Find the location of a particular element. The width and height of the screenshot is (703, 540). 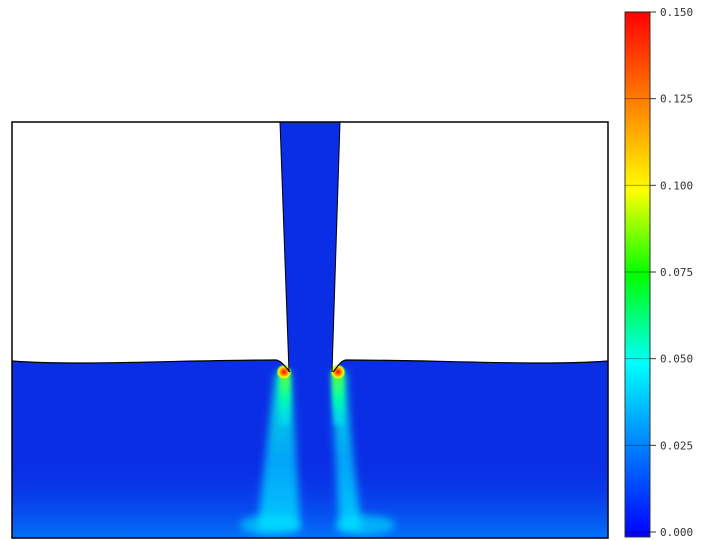

left-hotspot is located at coordinates (284, 372).